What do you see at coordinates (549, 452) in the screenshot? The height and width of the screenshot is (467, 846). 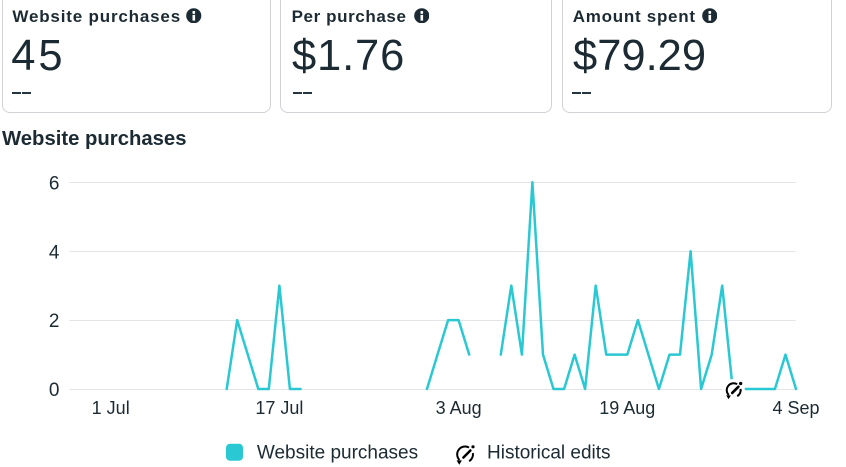 I see `svg-text: Historical edits` at bounding box center [549, 452].